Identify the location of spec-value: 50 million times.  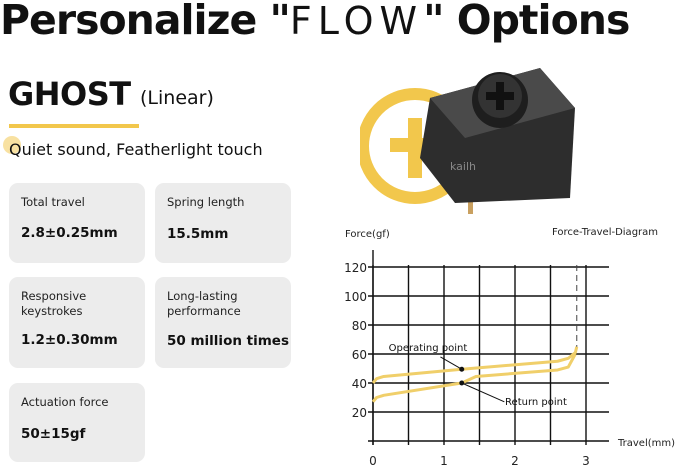
(228, 341).